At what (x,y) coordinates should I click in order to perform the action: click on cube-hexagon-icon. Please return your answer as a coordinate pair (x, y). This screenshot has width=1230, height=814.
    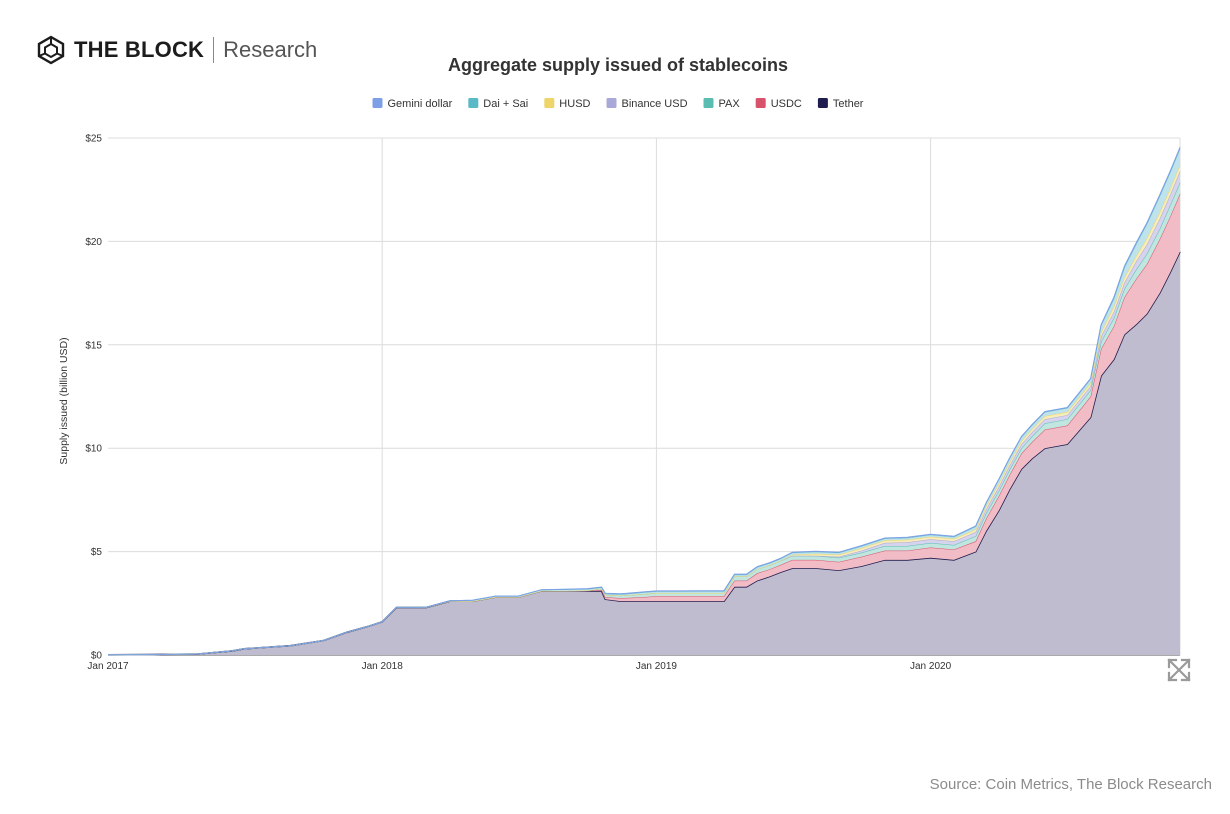
    Looking at the image, I should click on (51, 50).